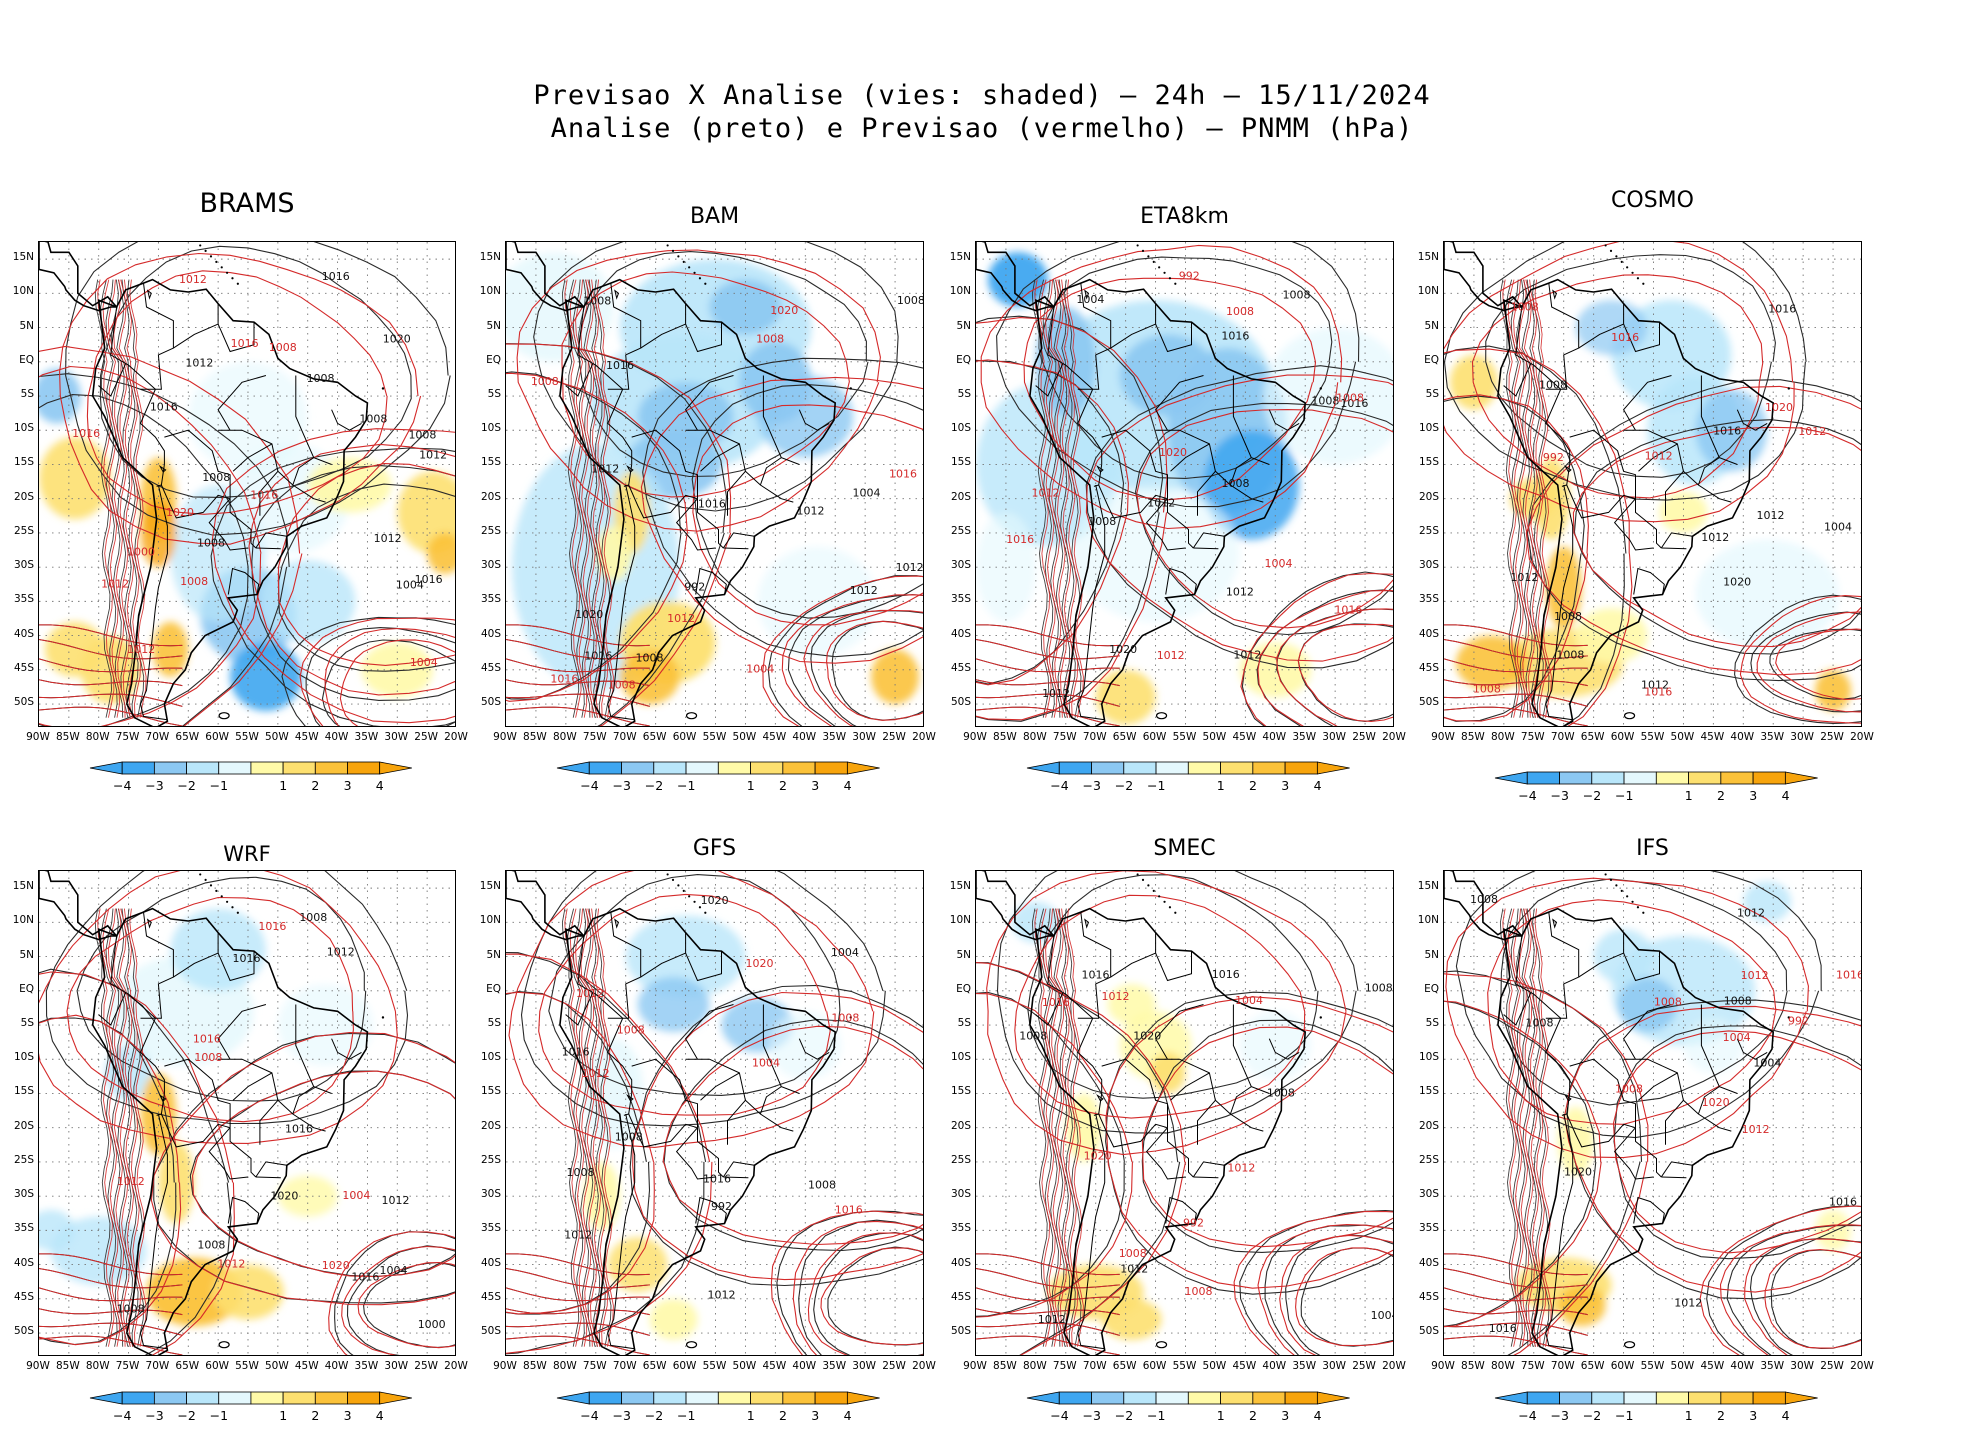  What do you see at coordinates (379, 1415) in the screenshot?
I see `colorbar-tick-label: 4` at bounding box center [379, 1415].